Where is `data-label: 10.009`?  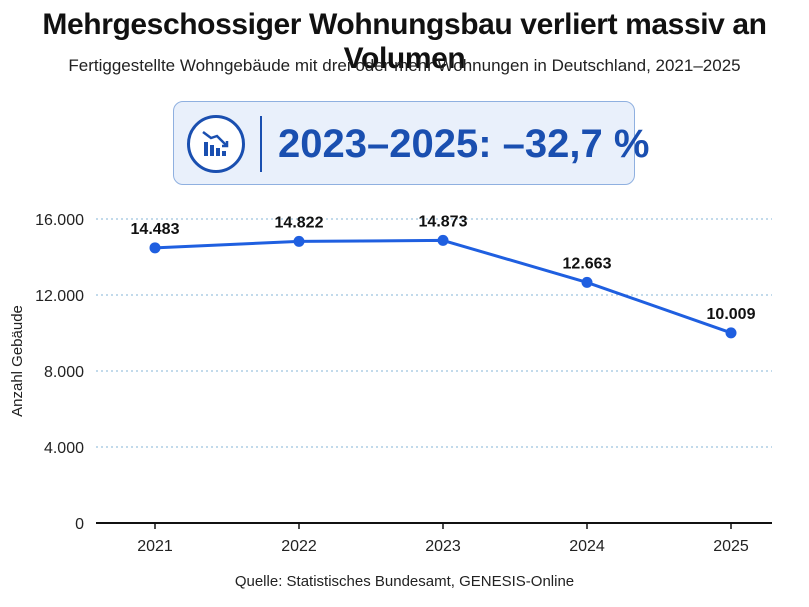 data-label: 10.009 is located at coordinates (731, 314).